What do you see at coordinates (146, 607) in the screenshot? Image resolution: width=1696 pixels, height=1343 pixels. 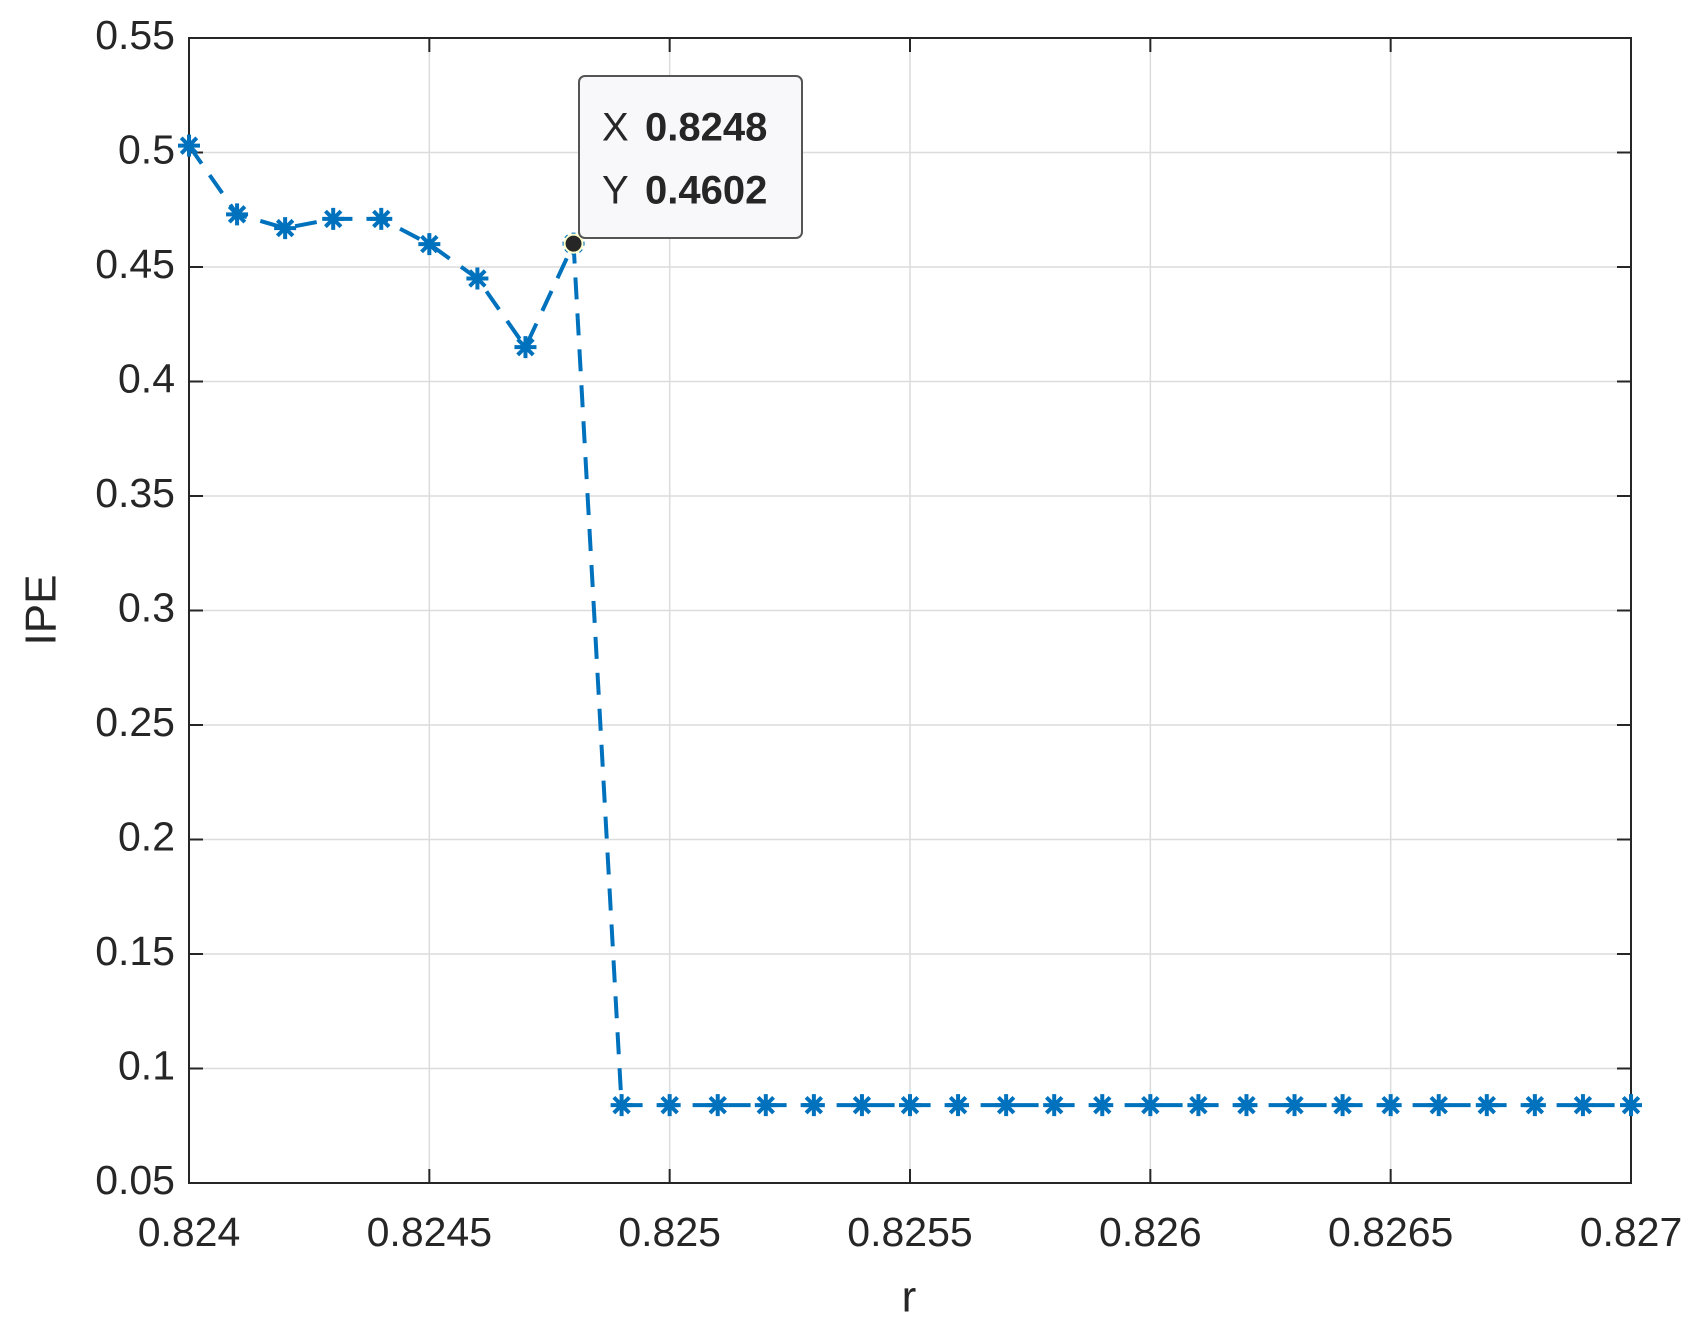 I see `y-tick-label: 0.3` at bounding box center [146, 607].